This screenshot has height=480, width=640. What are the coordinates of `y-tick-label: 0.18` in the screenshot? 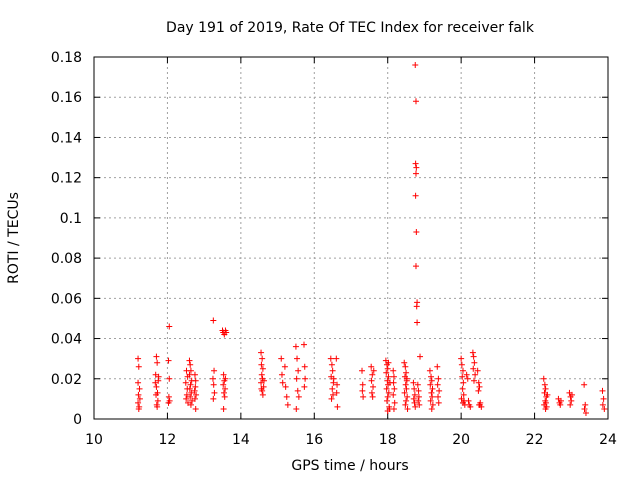 It's located at (66, 58).